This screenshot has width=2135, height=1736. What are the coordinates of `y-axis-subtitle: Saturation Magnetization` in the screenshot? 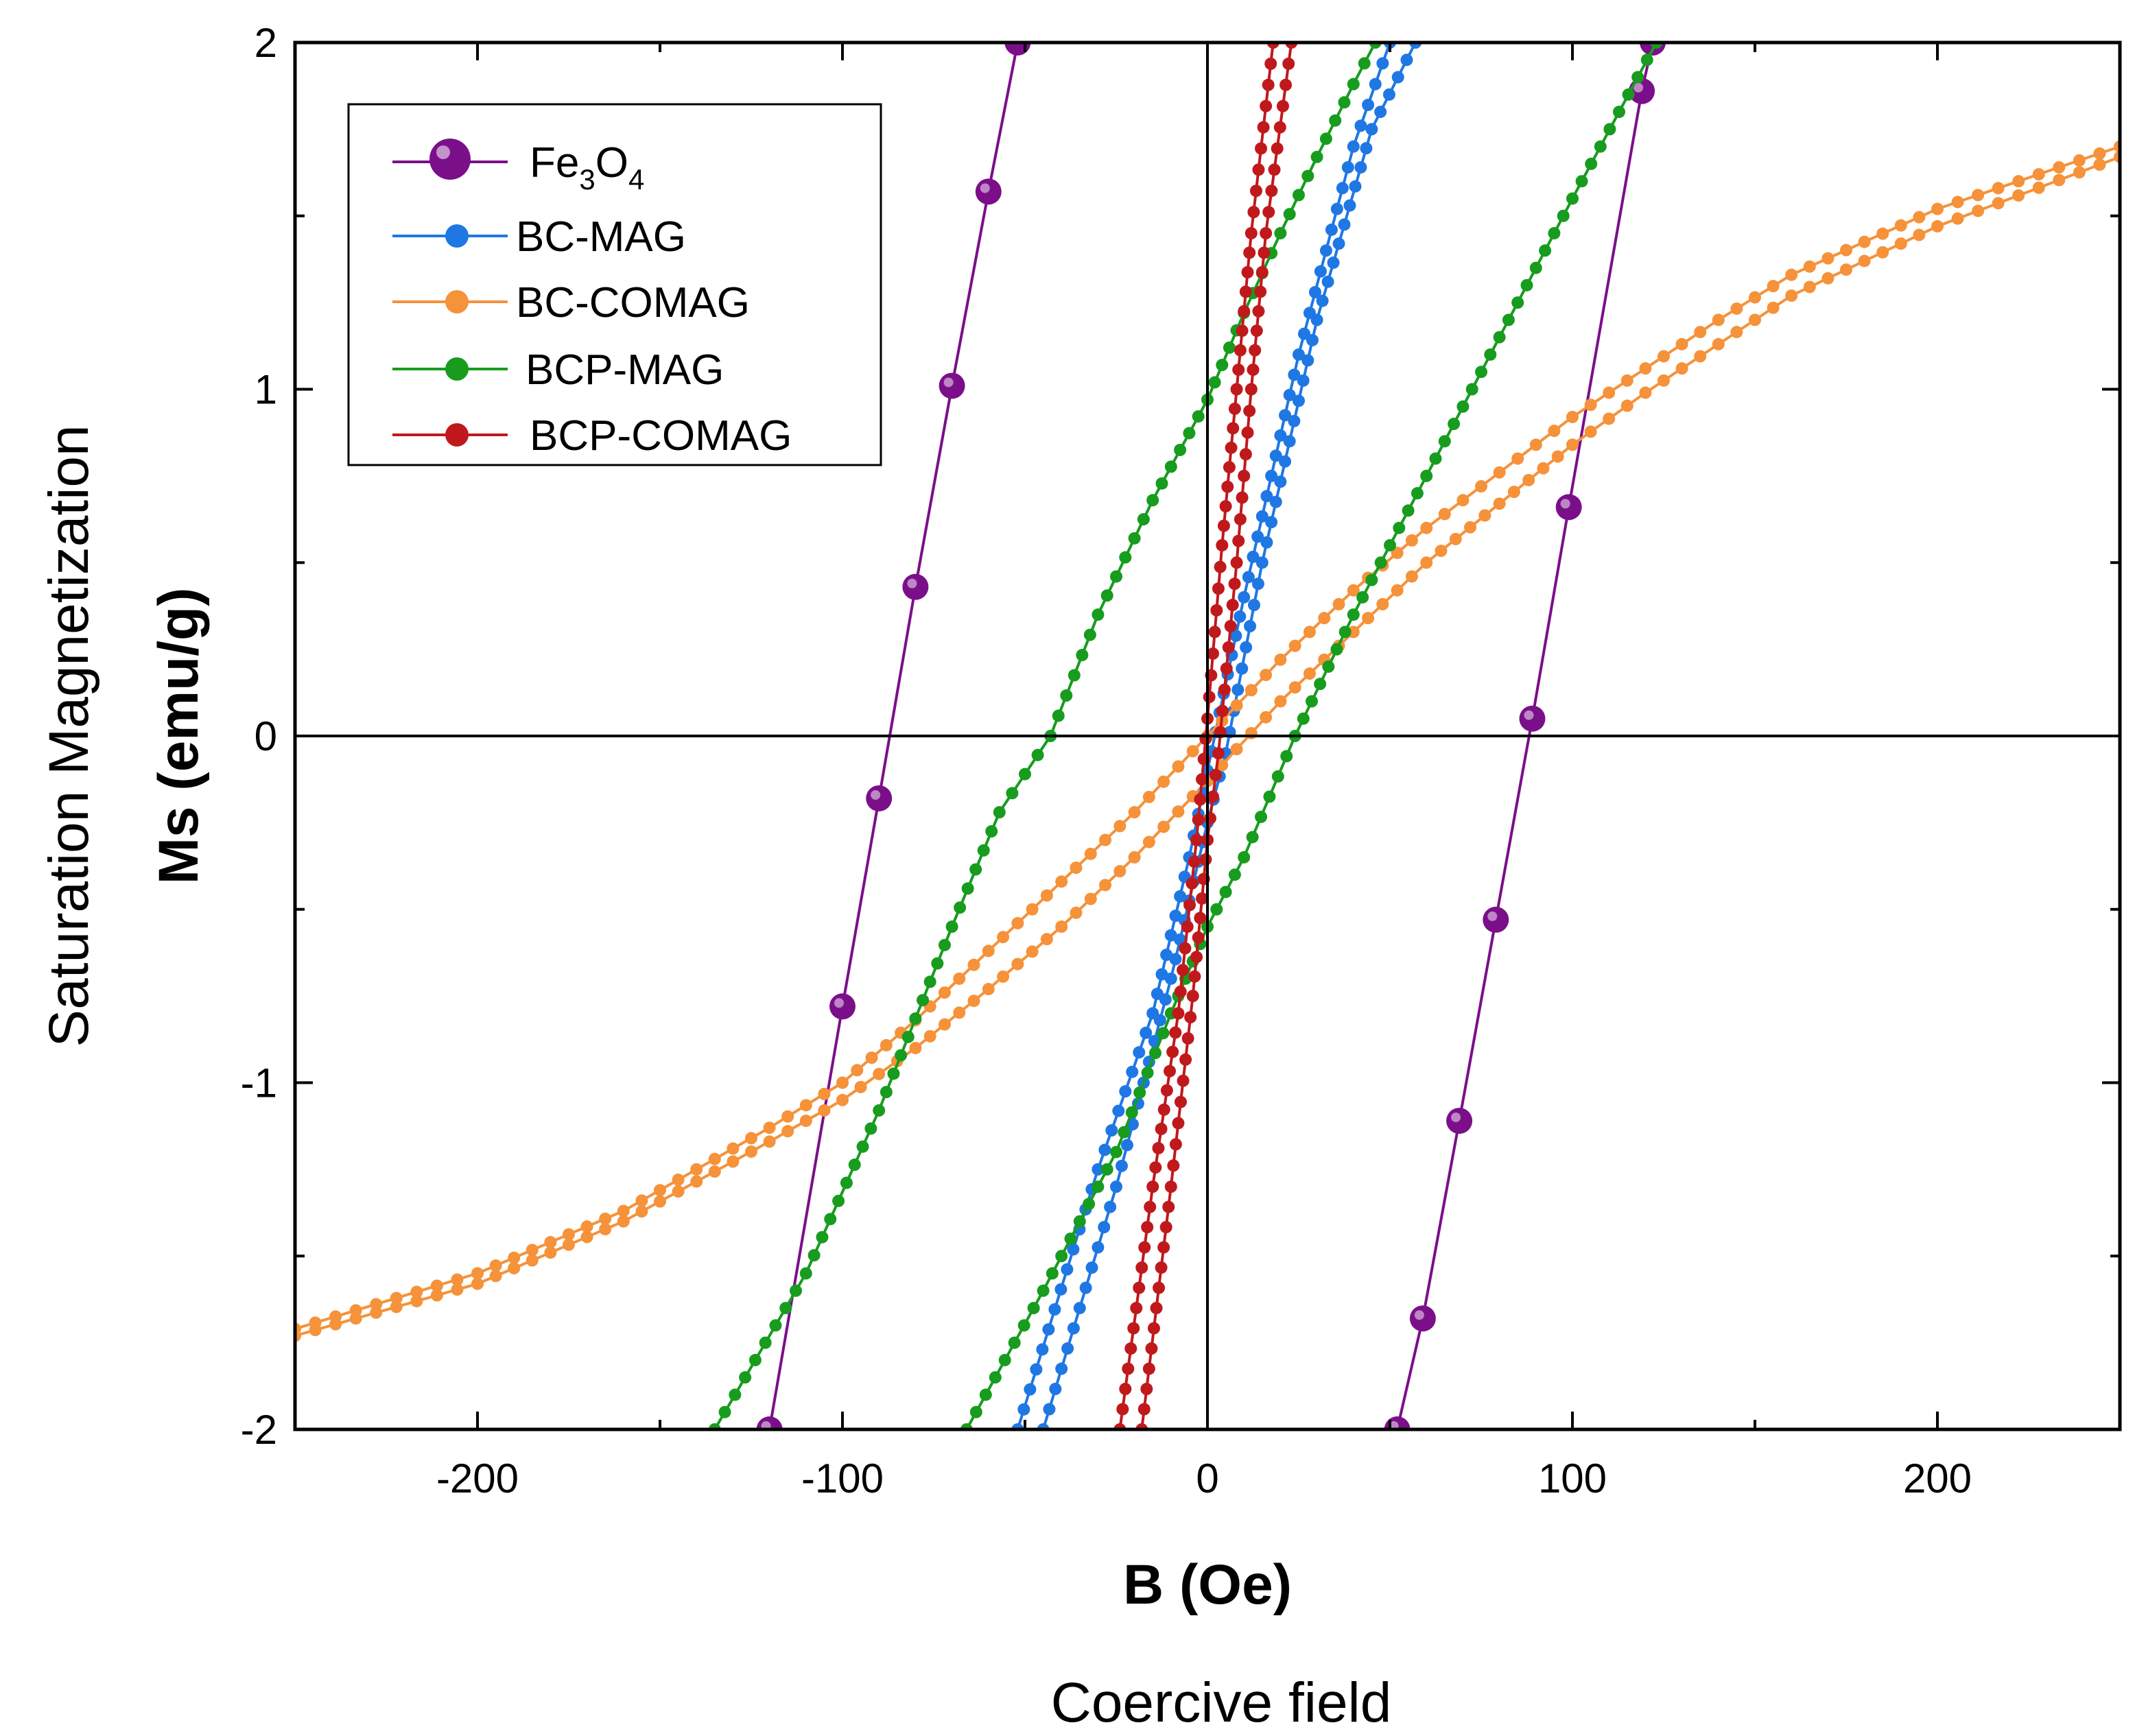 It's located at (69, 736).